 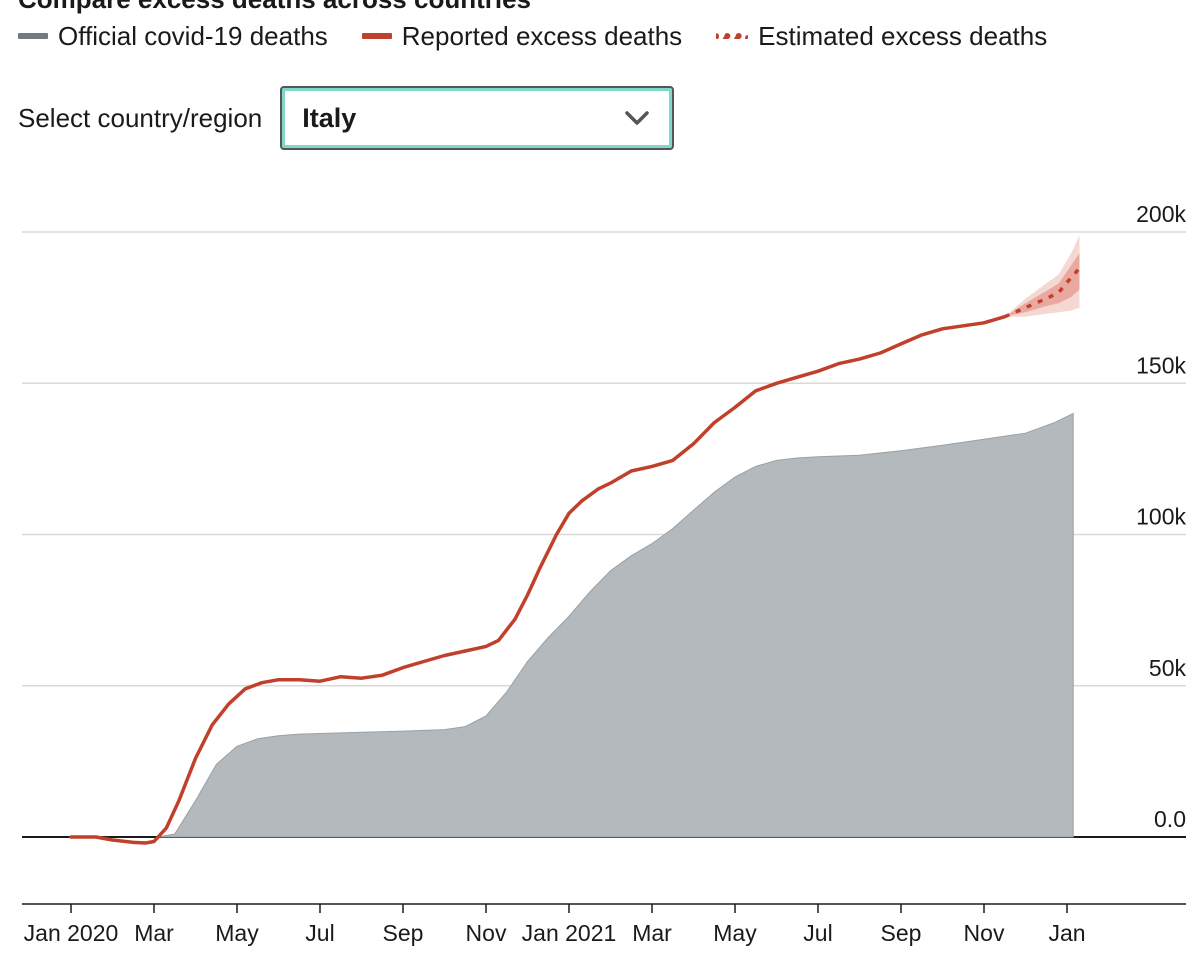 What do you see at coordinates (140, 117) in the screenshot?
I see `selector-label: Select country/region` at bounding box center [140, 117].